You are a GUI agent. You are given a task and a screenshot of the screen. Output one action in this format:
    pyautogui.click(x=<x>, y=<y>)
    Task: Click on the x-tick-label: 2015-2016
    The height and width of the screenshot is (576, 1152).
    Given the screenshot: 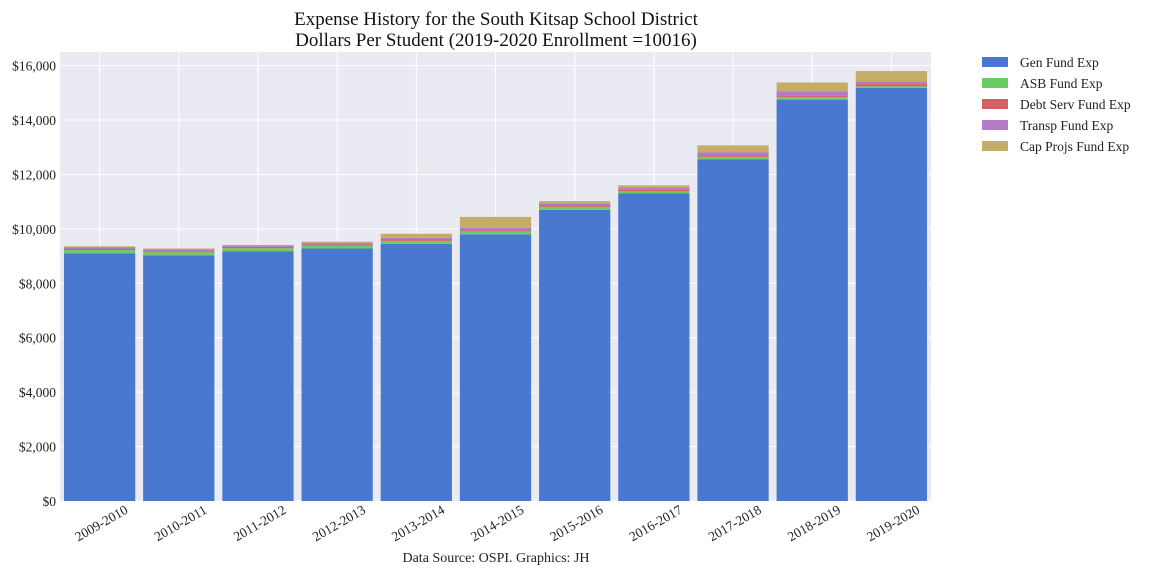 What is the action you would take?
    pyautogui.click(x=576, y=523)
    